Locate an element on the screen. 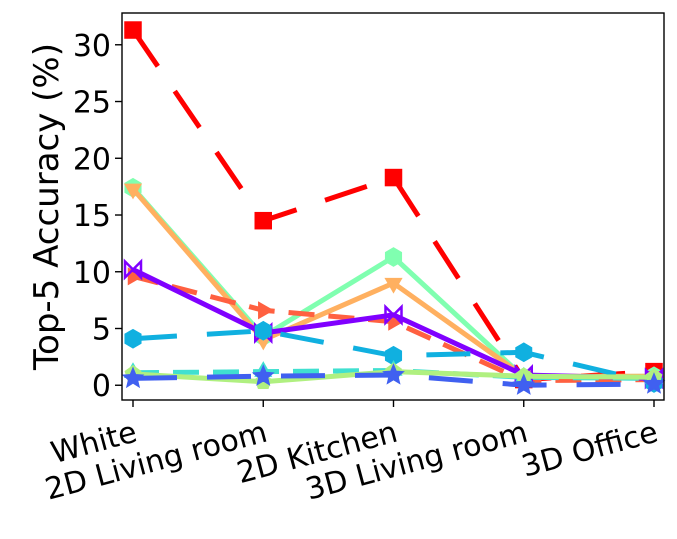 The height and width of the screenshot is (539, 677). y-tick-label: 5 is located at coordinates (101, 330).